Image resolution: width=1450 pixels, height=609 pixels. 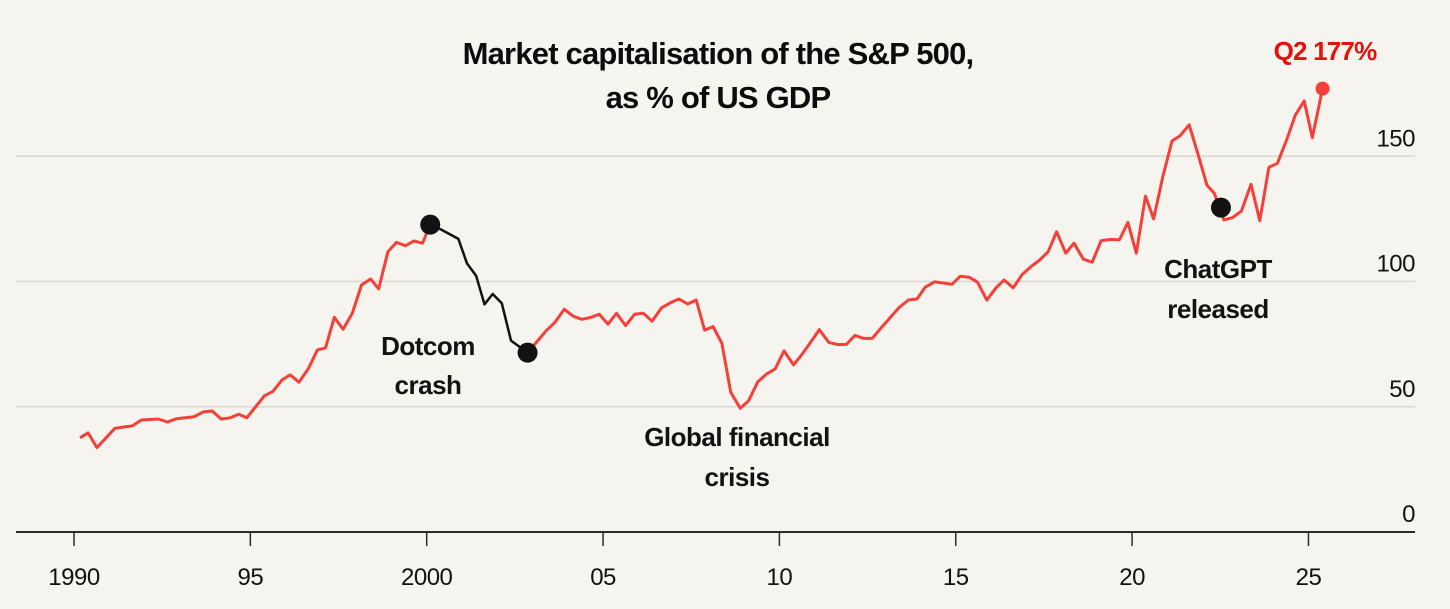 I want to click on series-line-segment, so click(x=255, y=337).